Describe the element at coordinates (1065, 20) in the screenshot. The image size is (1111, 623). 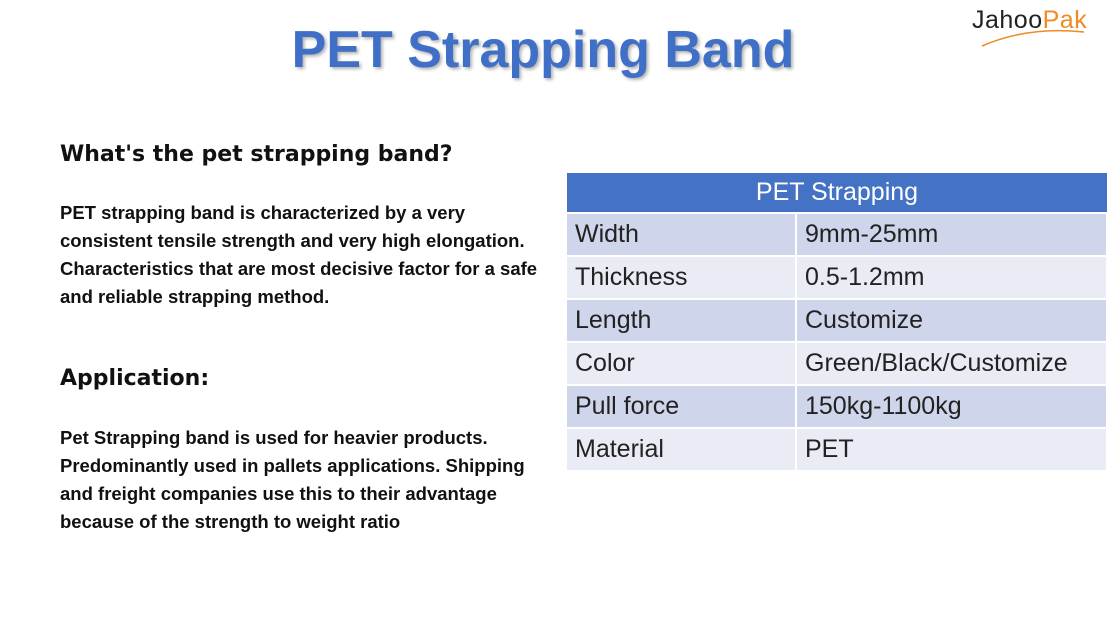
I see `logo-text: Pak` at that location.